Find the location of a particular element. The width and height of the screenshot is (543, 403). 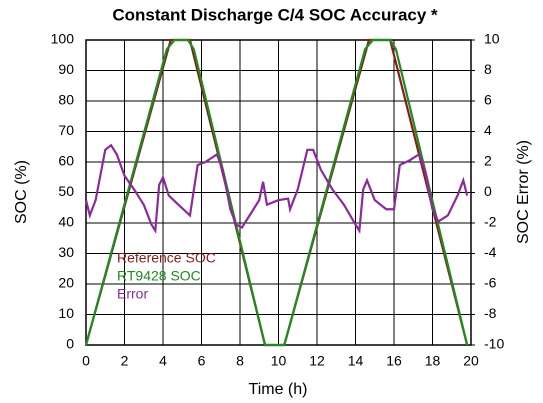

y-tick-label: 20 is located at coordinates (66, 283).